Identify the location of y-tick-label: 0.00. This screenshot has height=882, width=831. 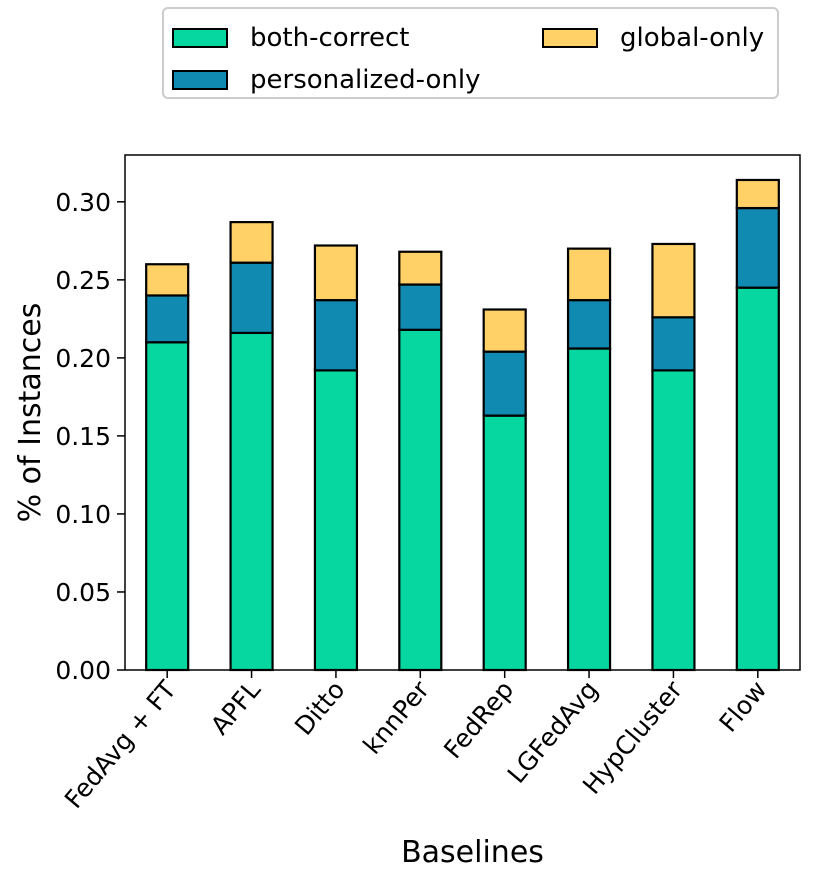
(83, 670).